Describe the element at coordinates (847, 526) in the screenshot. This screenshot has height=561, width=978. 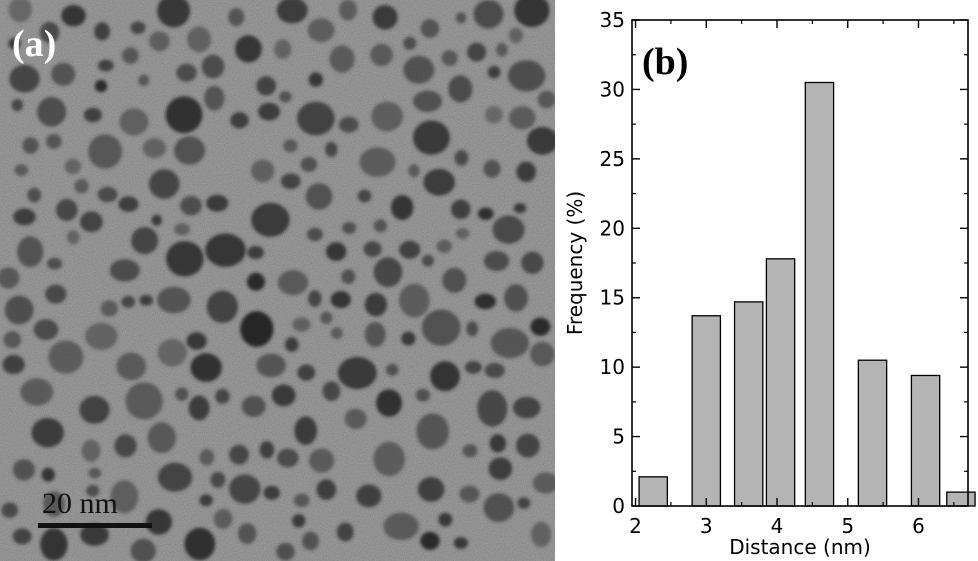
I see `x-tick-label: 5` at that location.